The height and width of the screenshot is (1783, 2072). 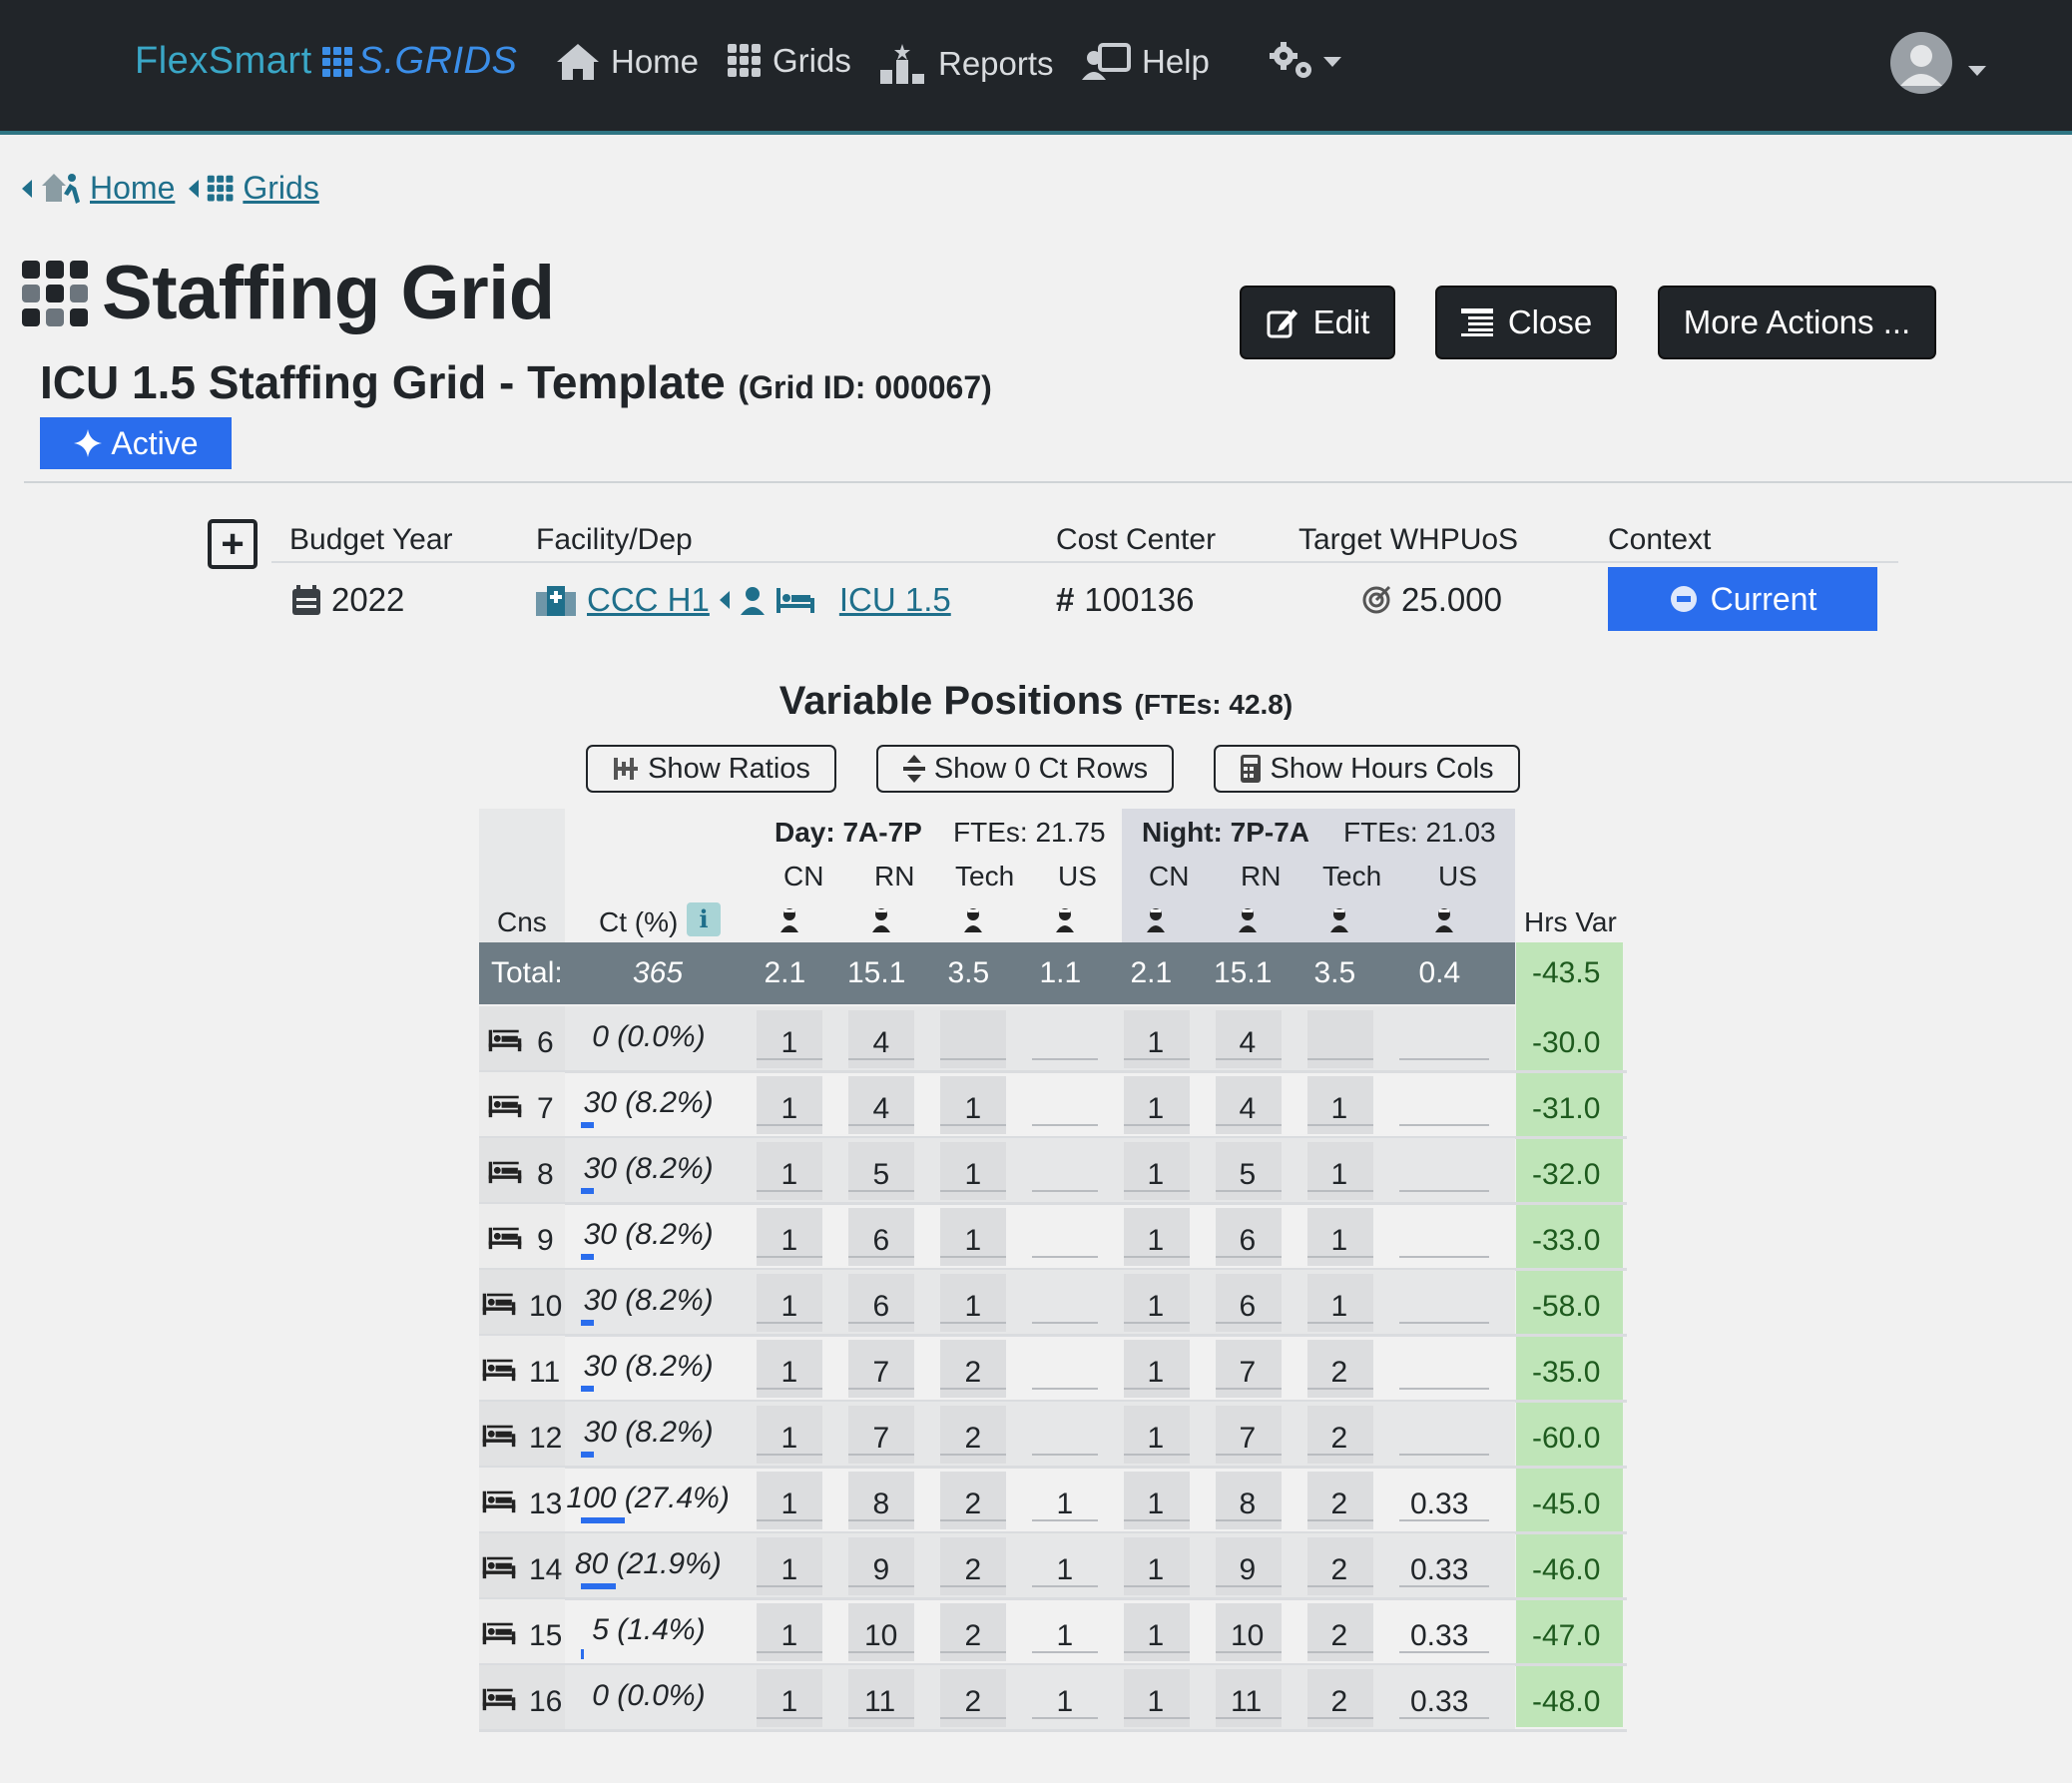 I want to click on breadcrumb-grids: Grids, so click(x=281, y=188).